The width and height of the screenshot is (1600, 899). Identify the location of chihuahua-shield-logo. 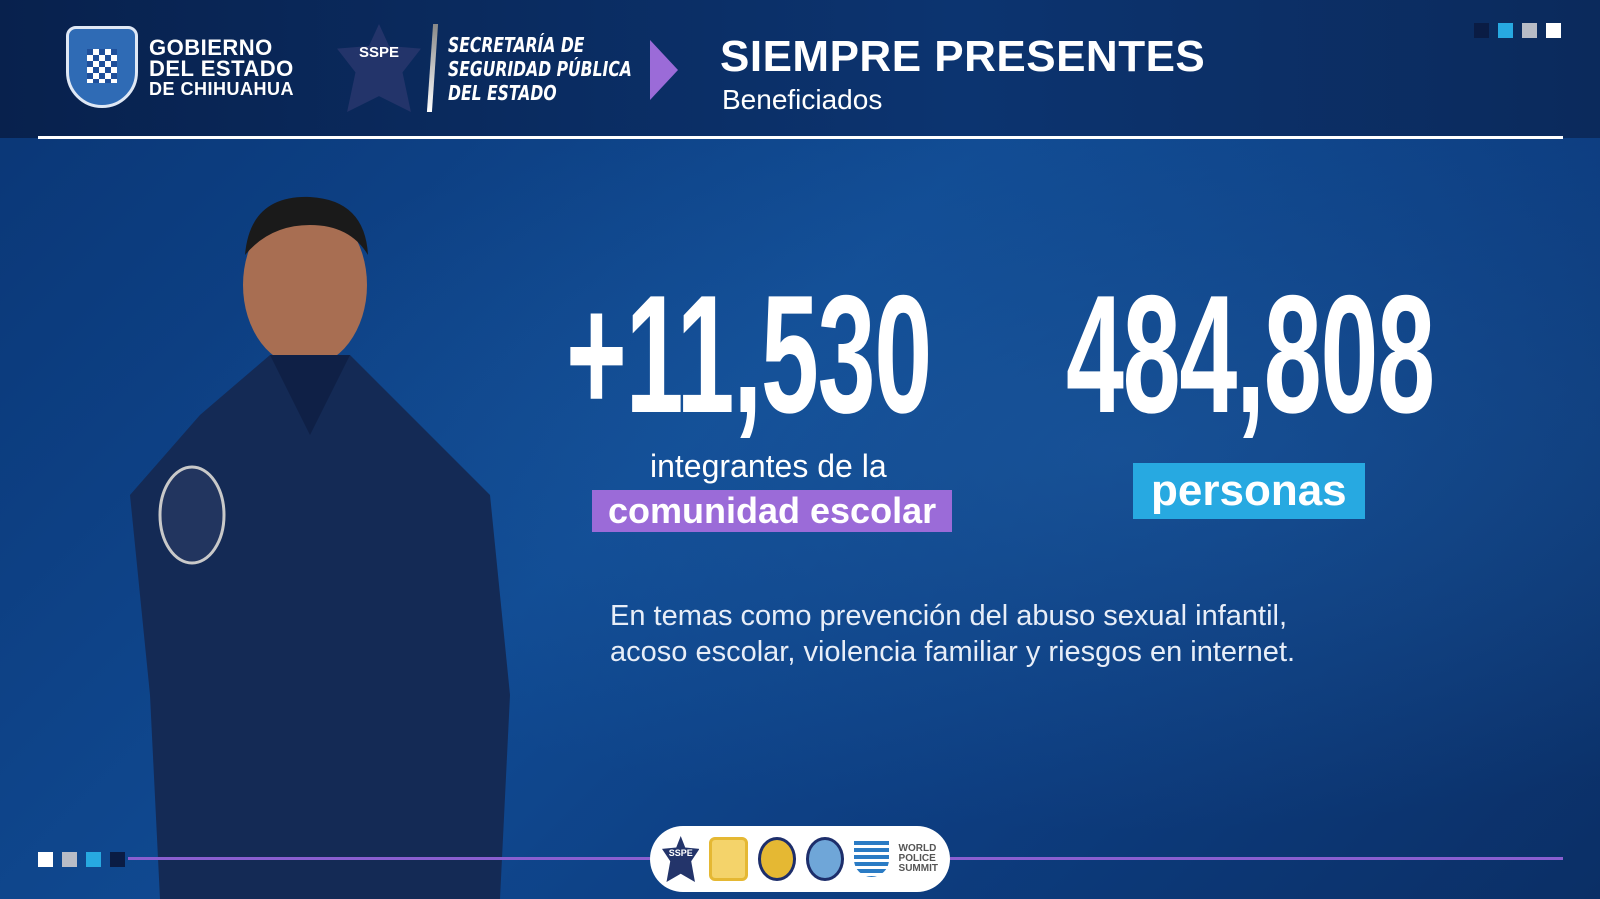
(102, 67).